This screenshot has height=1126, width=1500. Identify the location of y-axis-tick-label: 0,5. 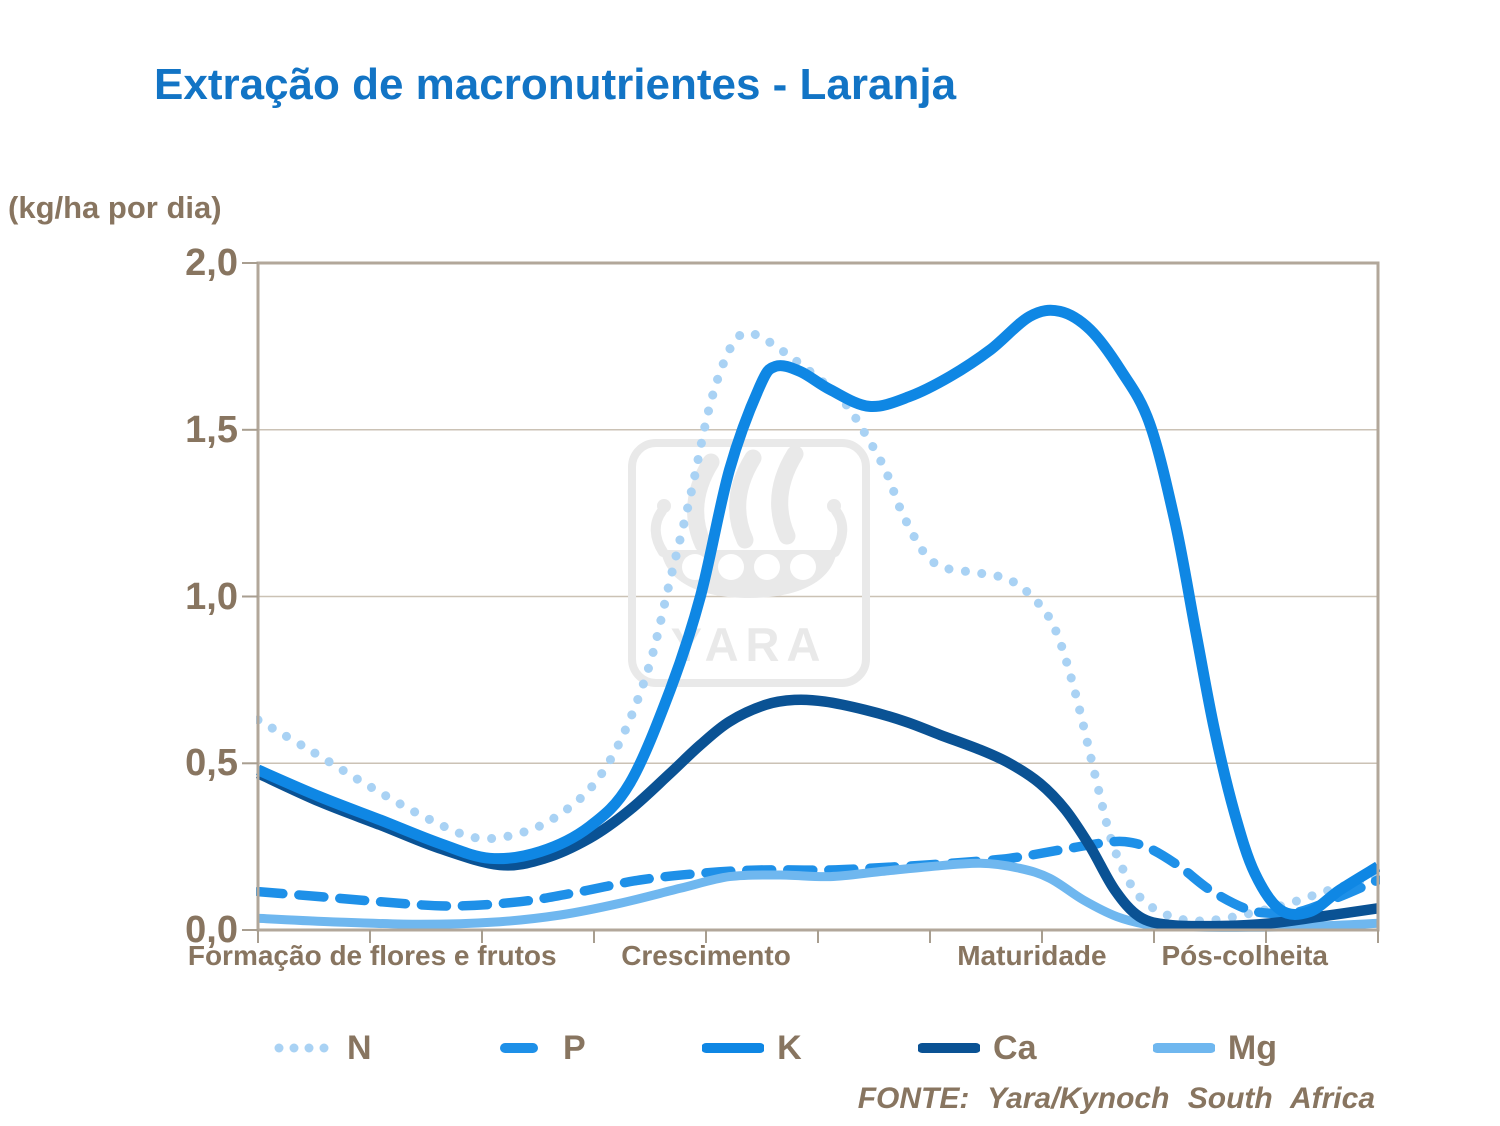
(211, 763).